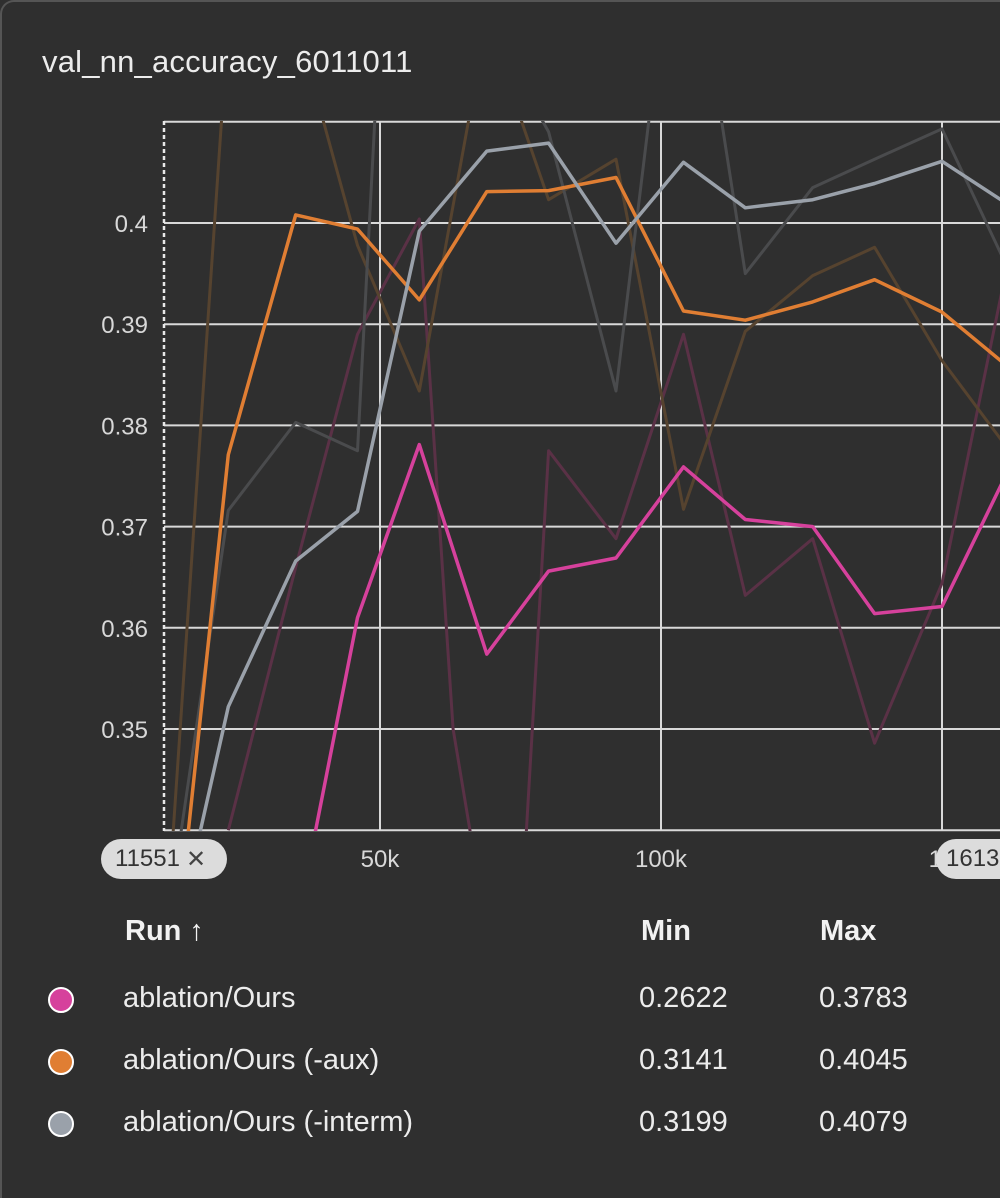 This screenshot has height=1198, width=1000. What do you see at coordinates (227, 61) in the screenshot?
I see `chart-title: val_nn_accuracy_6011011` at bounding box center [227, 61].